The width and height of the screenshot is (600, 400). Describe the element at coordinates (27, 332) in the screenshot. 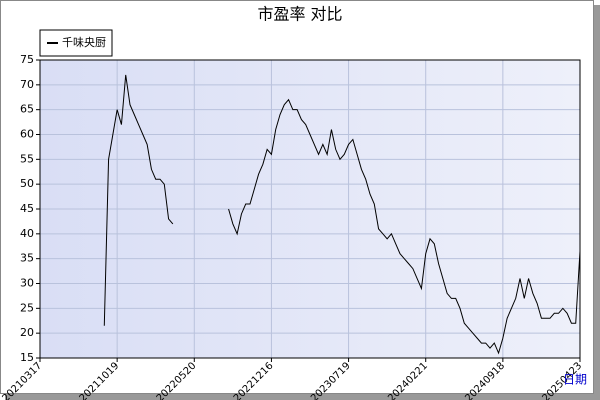

I see `y-tick-label: 20` at that location.